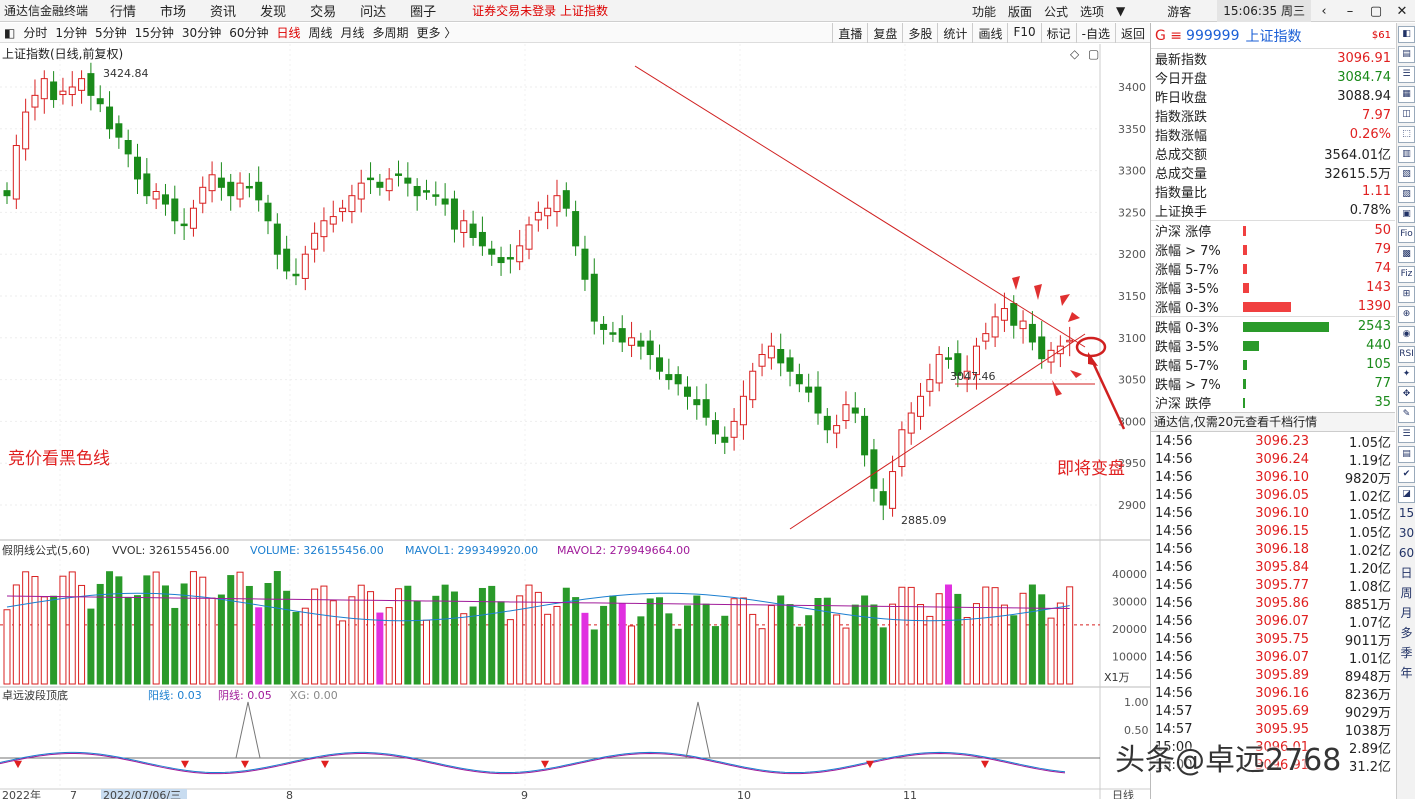  I want to click on osc-xg-label: XG: 0.00, so click(314, 695).